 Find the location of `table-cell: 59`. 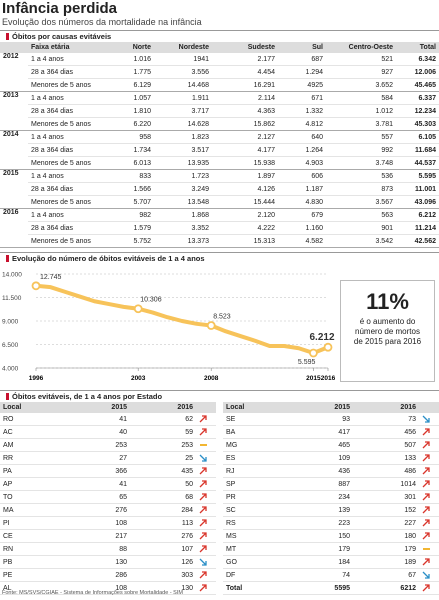

table-cell: 59 is located at coordinates (163, 432).